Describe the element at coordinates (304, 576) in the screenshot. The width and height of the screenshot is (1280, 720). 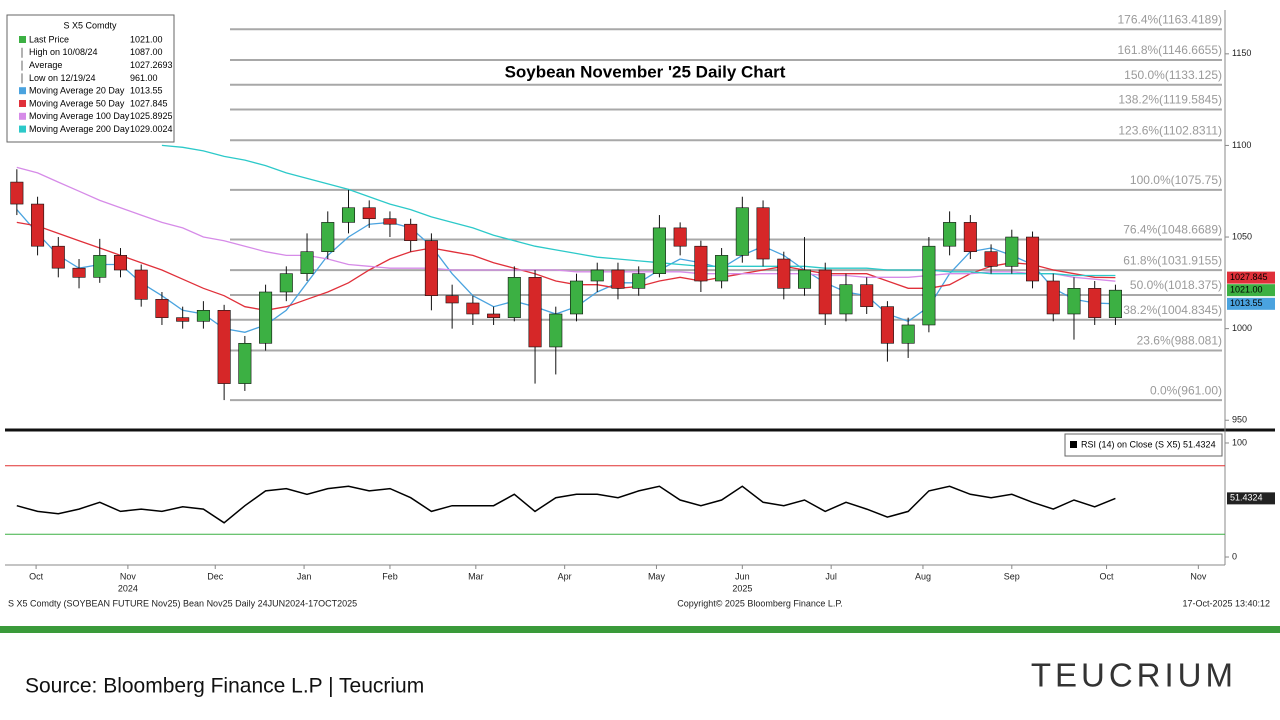
I see `x-tick-label: Jan` at that location.